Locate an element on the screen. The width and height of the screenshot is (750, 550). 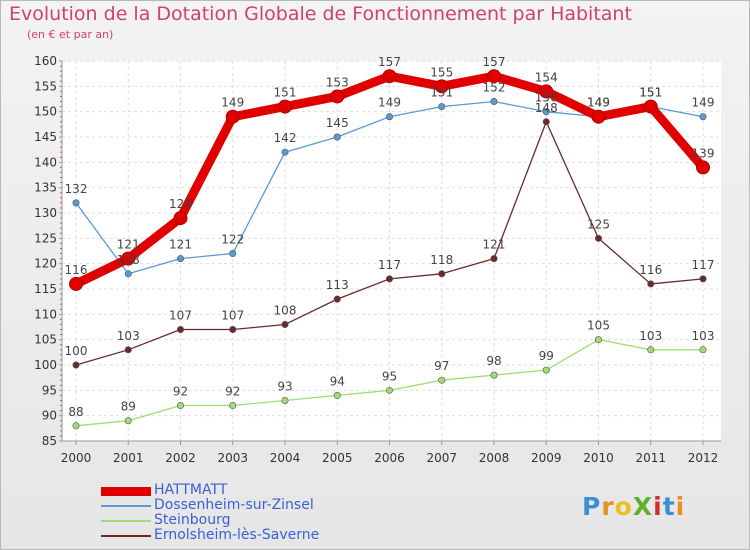
y-tick-label: 85 is located at coordinates (49, 441).